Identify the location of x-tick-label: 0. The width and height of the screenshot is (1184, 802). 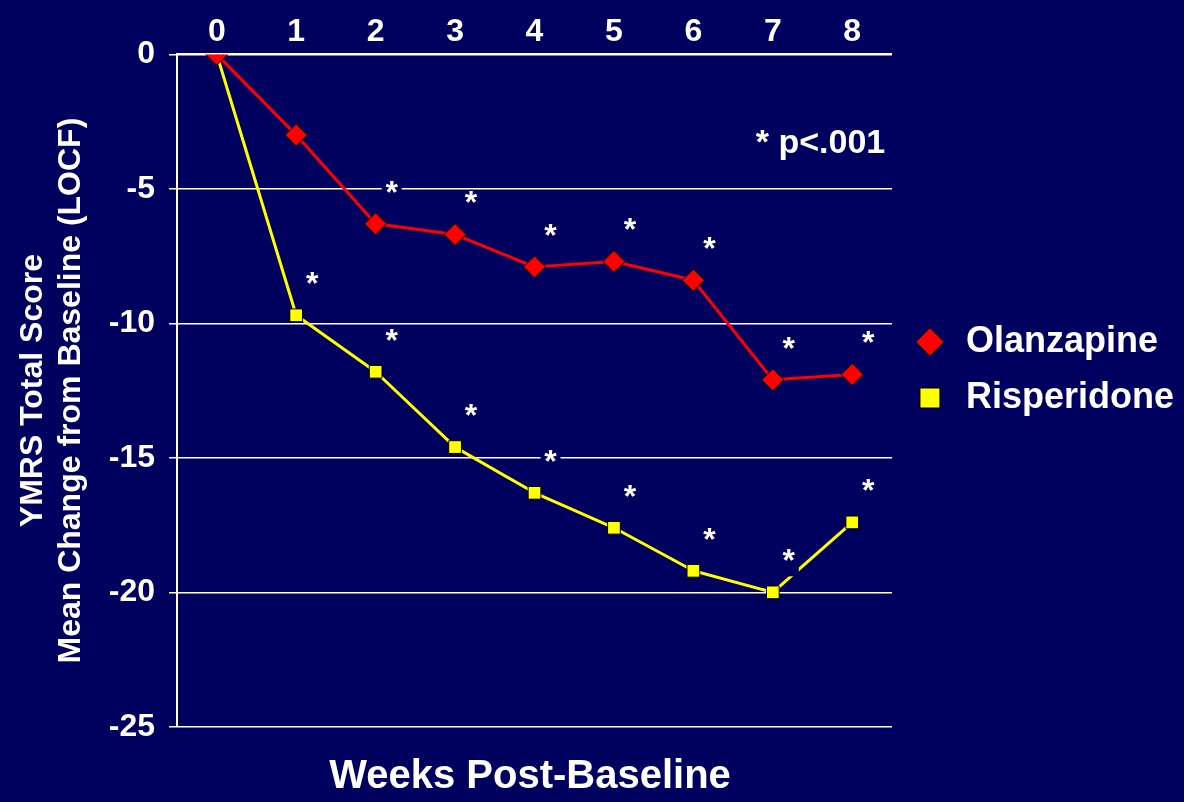
(216, 30).